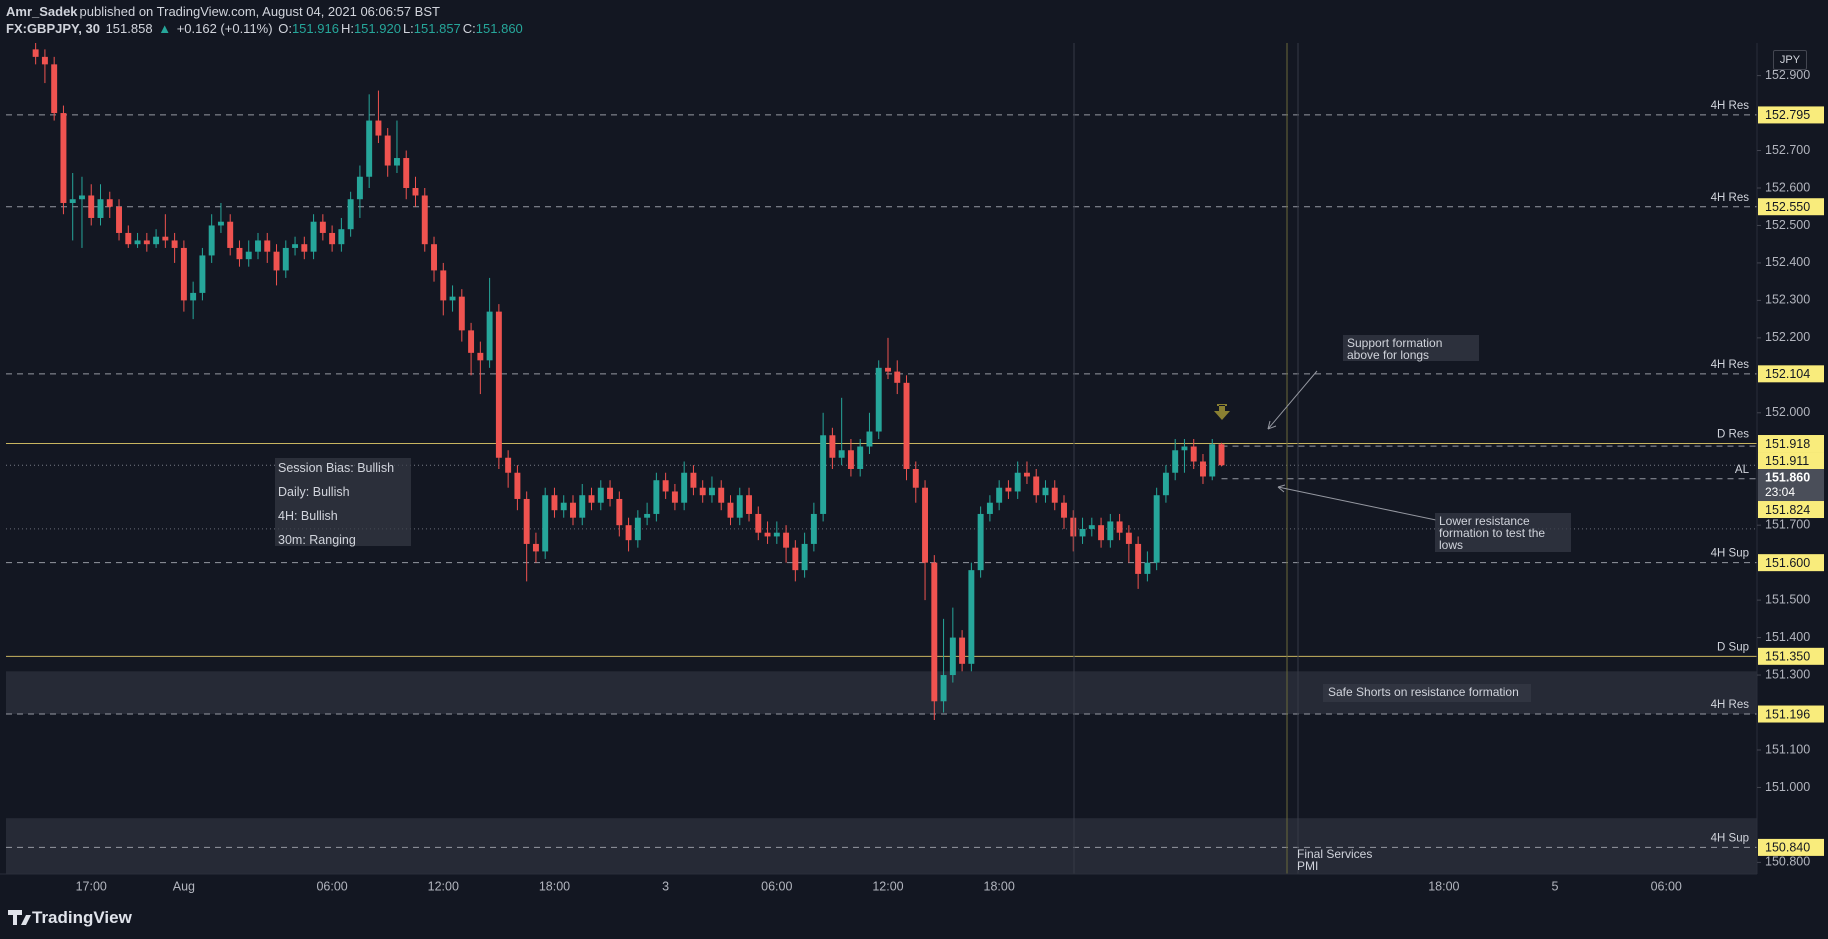 The image size is (1828, 939). What do you see at coordinates (315, 28) in the screenshot?
I see `ohlc-value: 151.916` at bounding box center [315, 28].